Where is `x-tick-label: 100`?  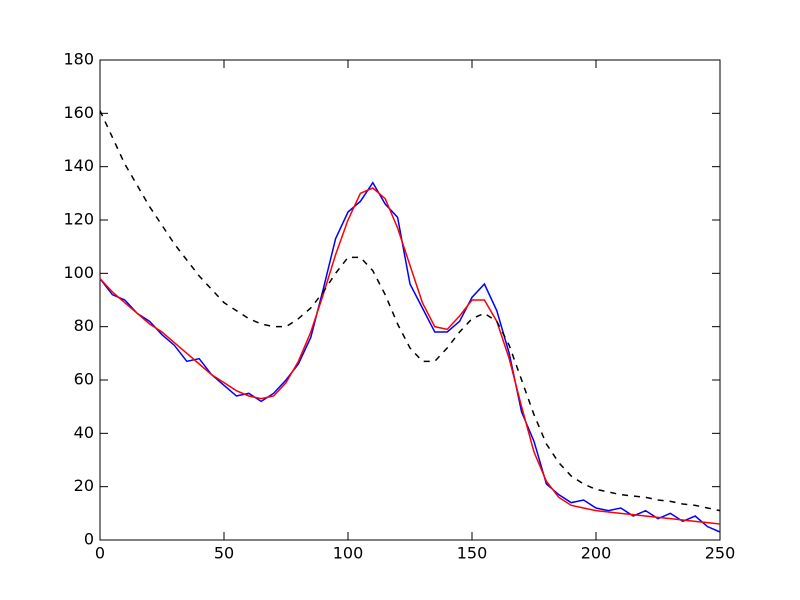
x-tick-label: 100 is located at coordinates (348, 553).